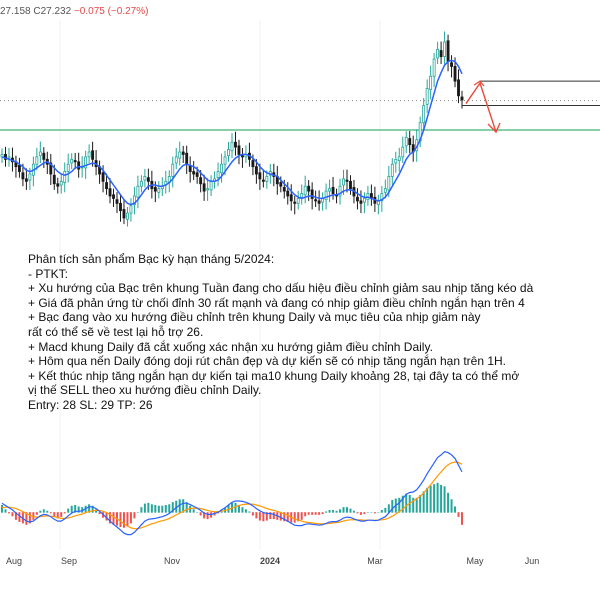 Image resolution: width=600 pixels, height=600 pixels. Describe the element at coordinates (36, 11) in the screenshot. I see `ohlc-values: 27.158 C27.232` at that location.